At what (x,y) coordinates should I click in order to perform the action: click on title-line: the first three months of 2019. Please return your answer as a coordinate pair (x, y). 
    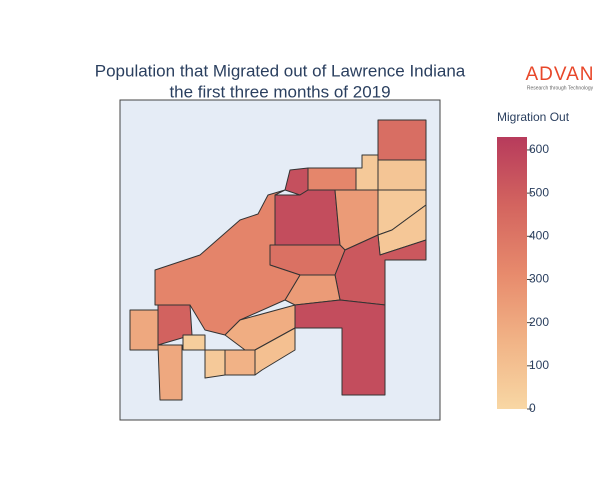
    Looking at the image, I should click on (279, 91).